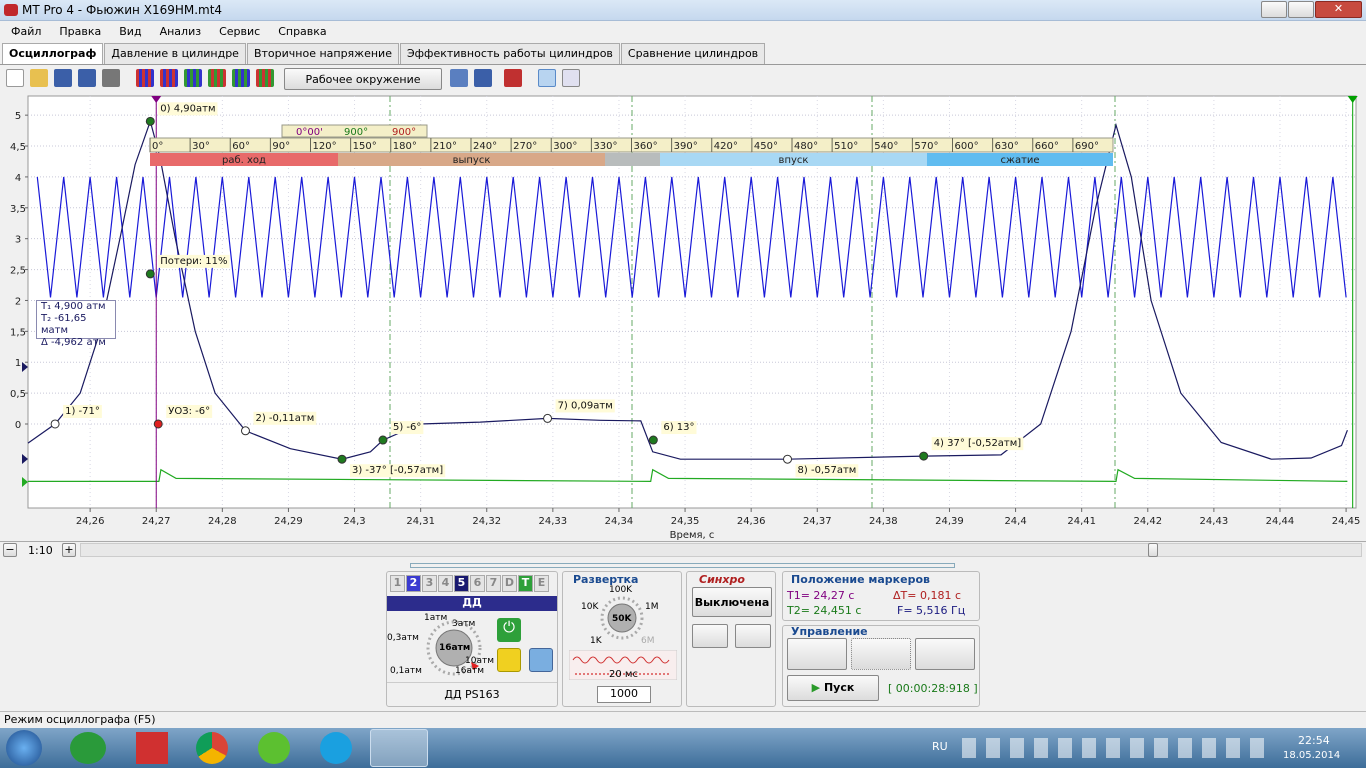 The height and width of the screenshot is (768, 1366). What do you see at coordinates (461, 583) in the screenshot?
I see `channel-tab: 5` at bounding box center [461, 583].